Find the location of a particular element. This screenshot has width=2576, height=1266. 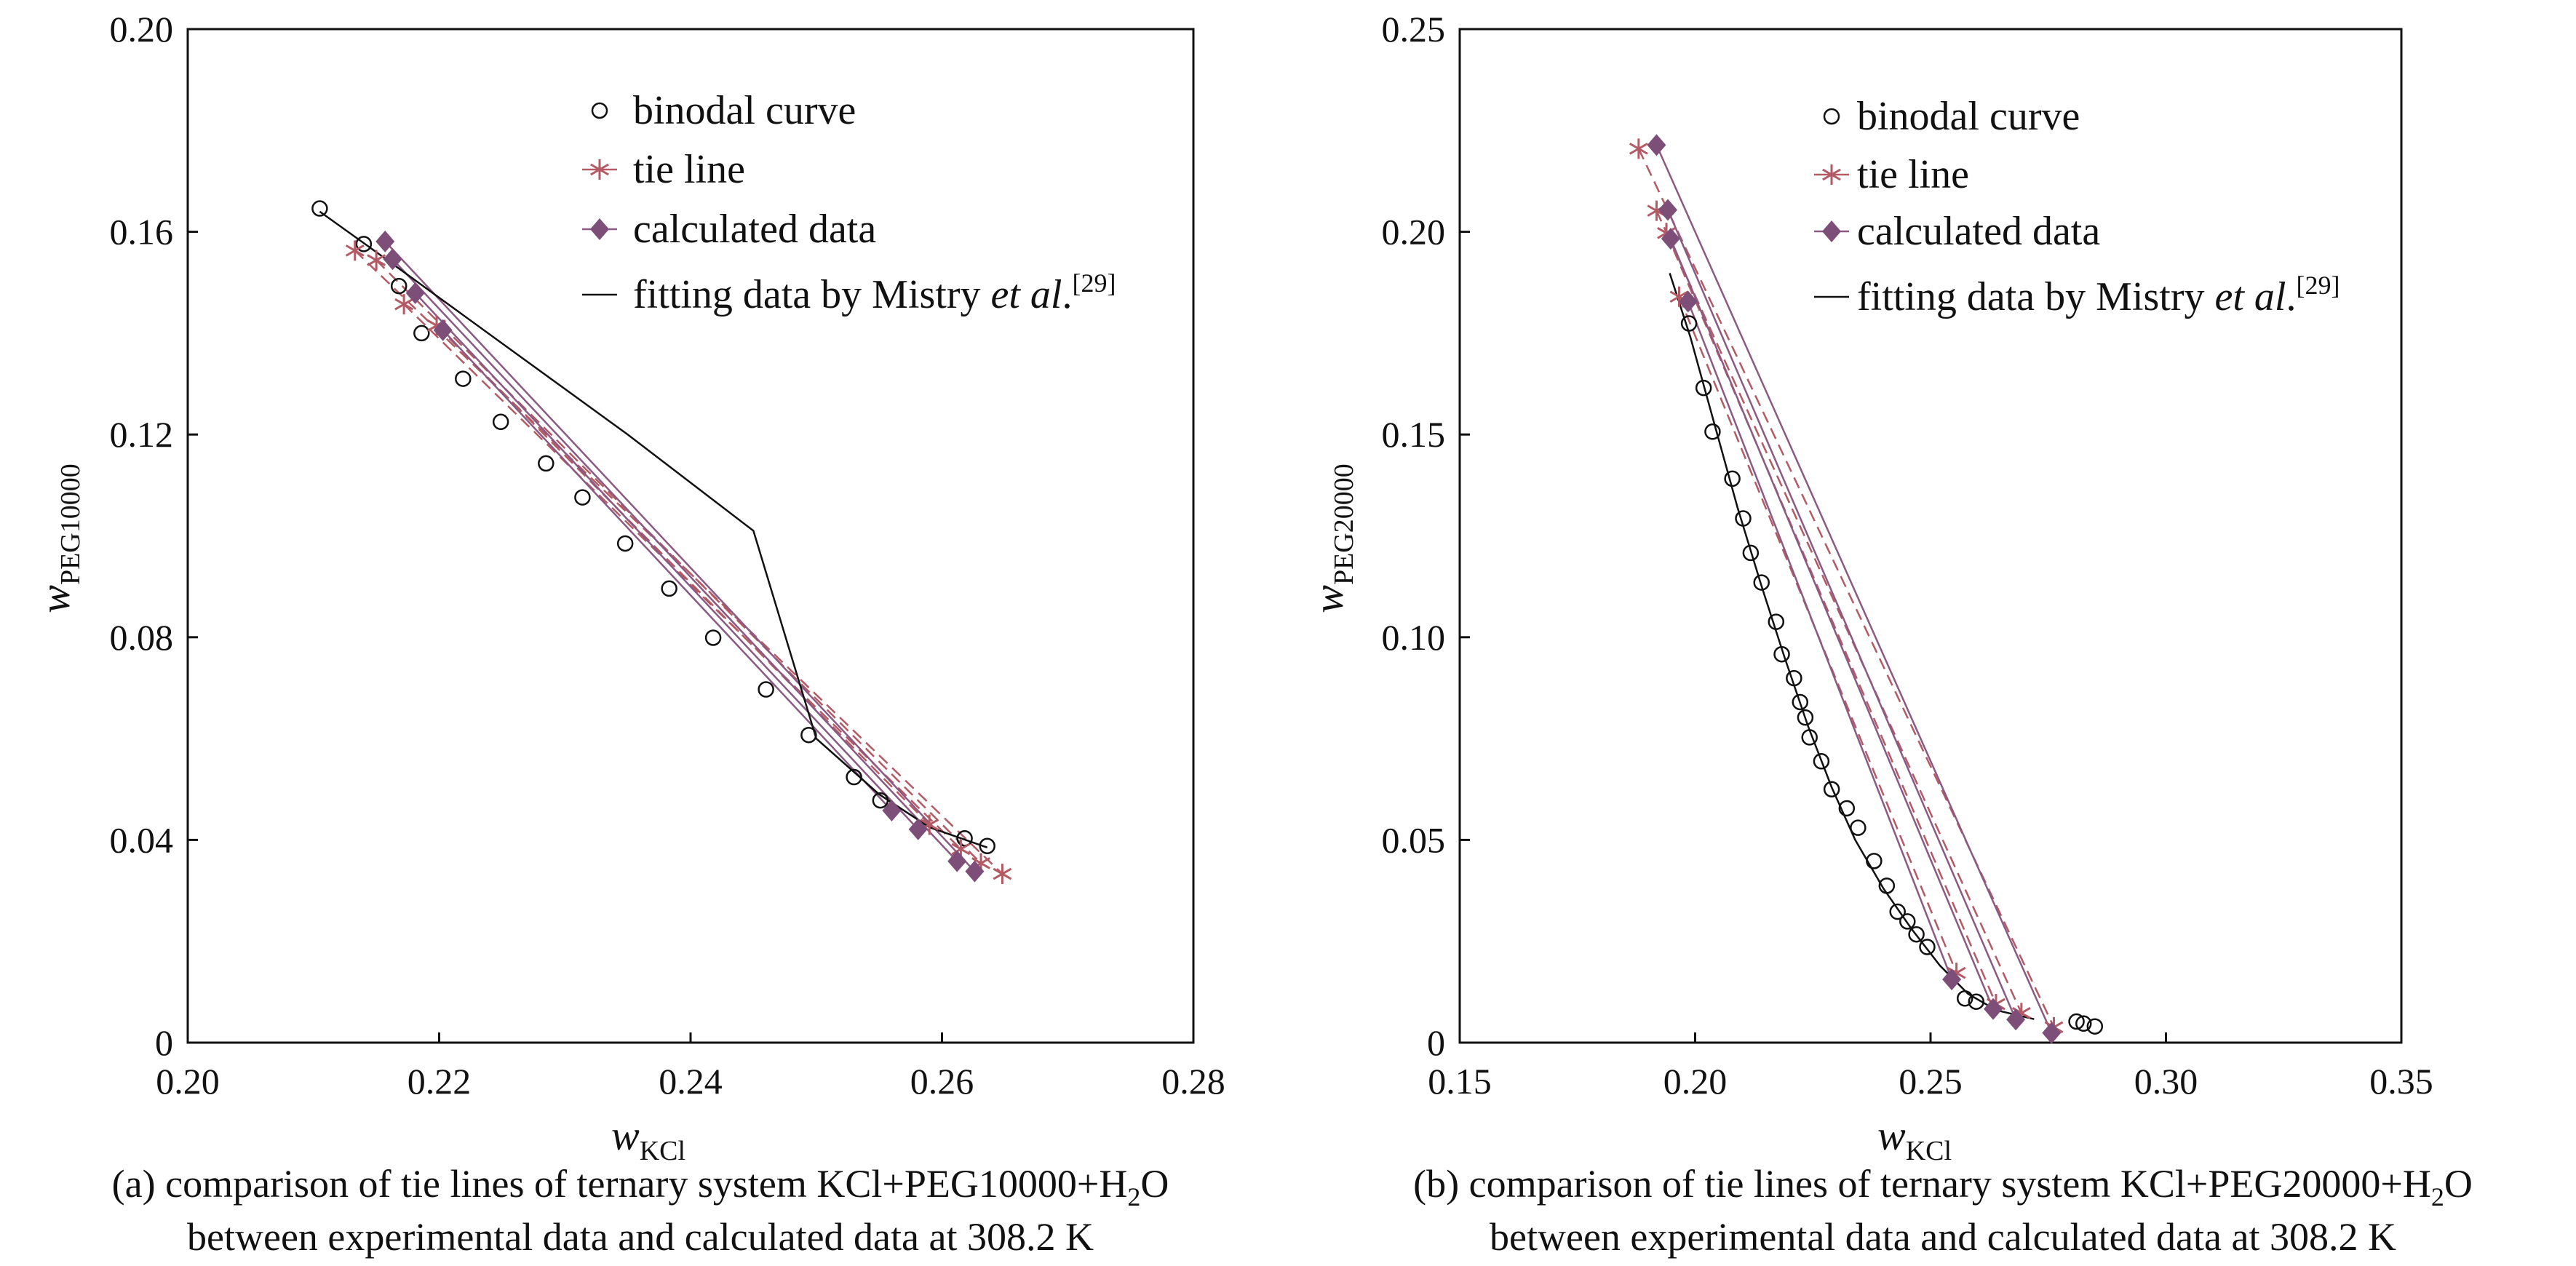

y-axis-label: wPEG10000 is located at coordinates (58, 538).